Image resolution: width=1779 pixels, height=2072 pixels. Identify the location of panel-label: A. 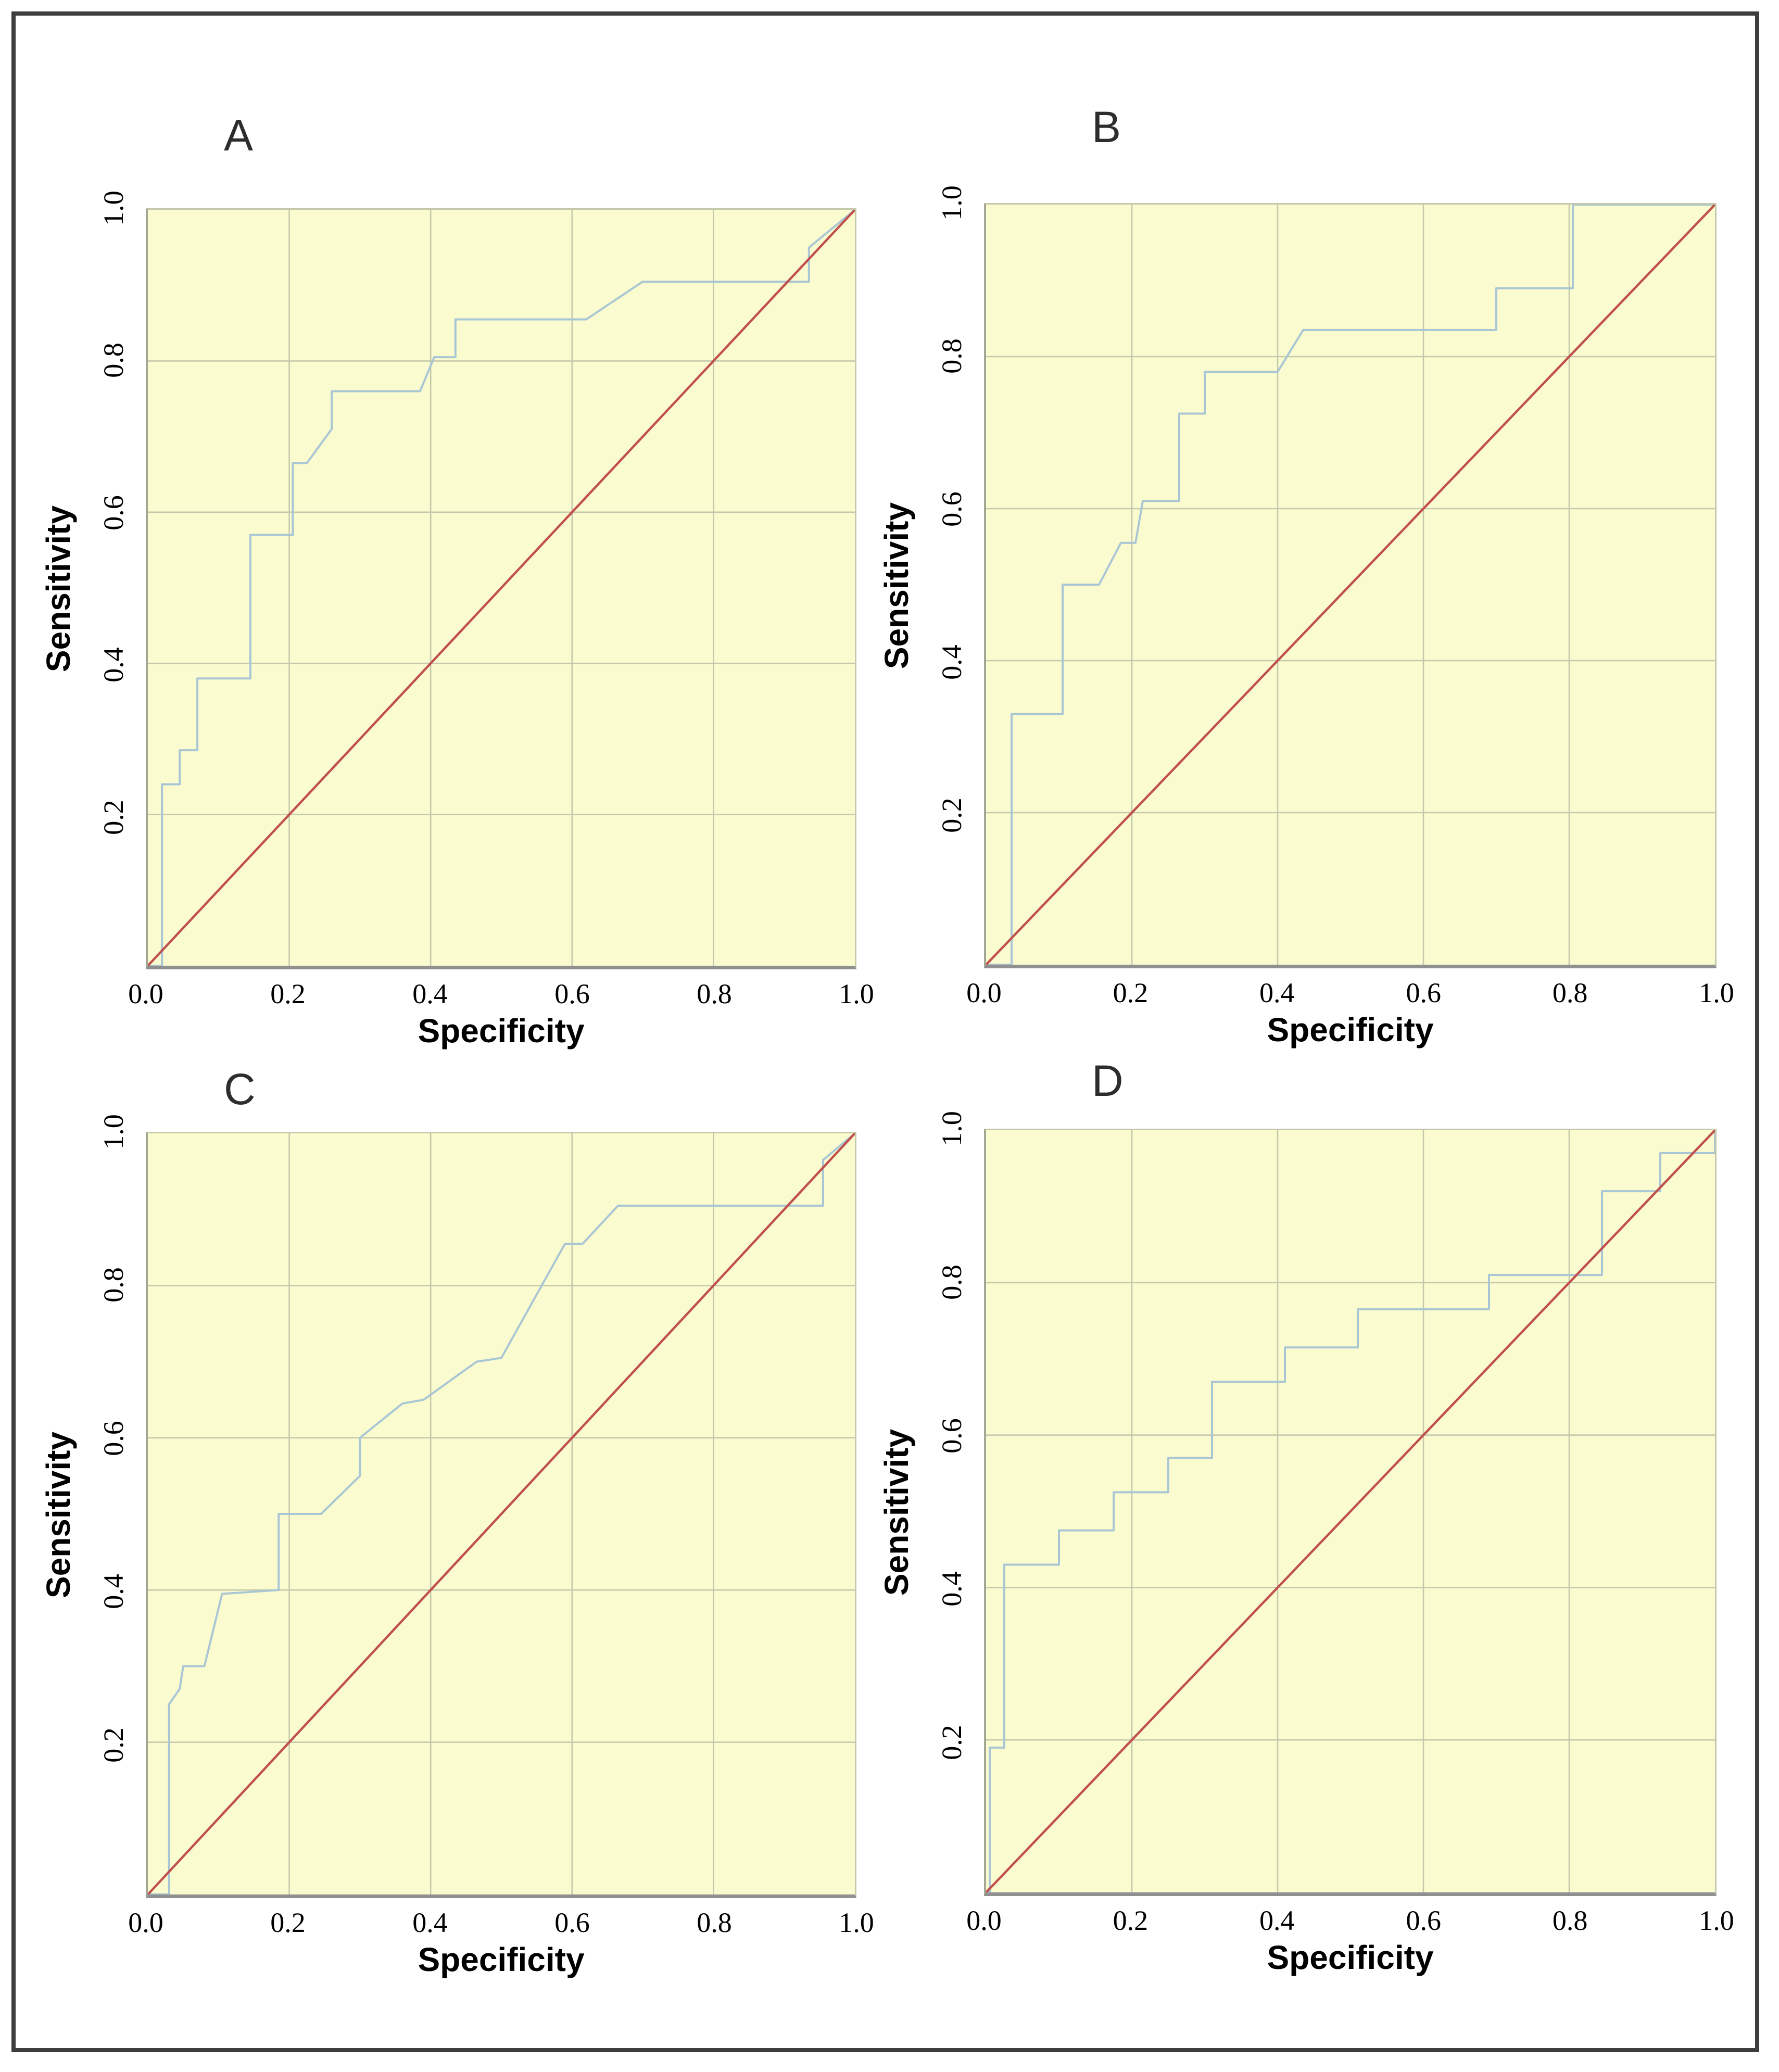
(239, 136).